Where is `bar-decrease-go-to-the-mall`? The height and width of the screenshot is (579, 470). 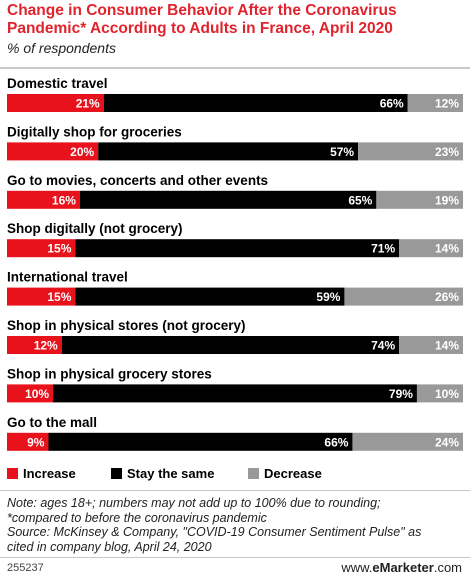 bar-decrease-go-to-the-mall is located at coordinates (407, 441).